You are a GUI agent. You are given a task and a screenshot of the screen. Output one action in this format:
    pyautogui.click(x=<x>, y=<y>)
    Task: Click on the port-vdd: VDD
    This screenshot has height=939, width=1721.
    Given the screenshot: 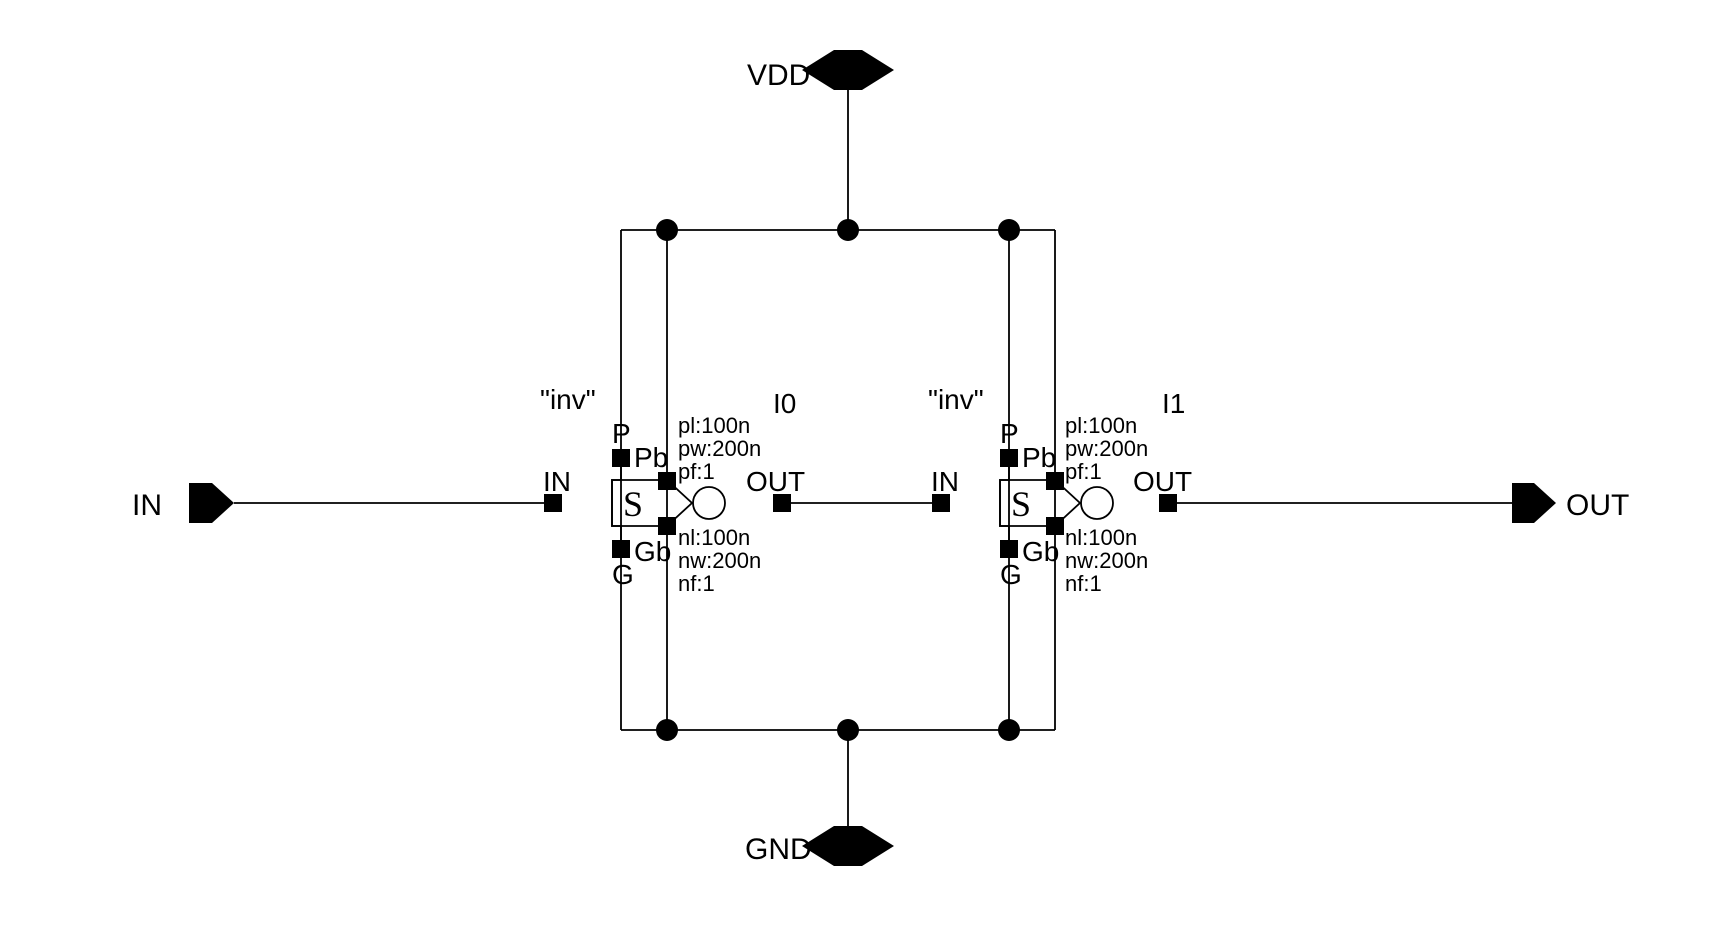 What is the action you would take?
    pyautogui.click(x=820, y=71)
    